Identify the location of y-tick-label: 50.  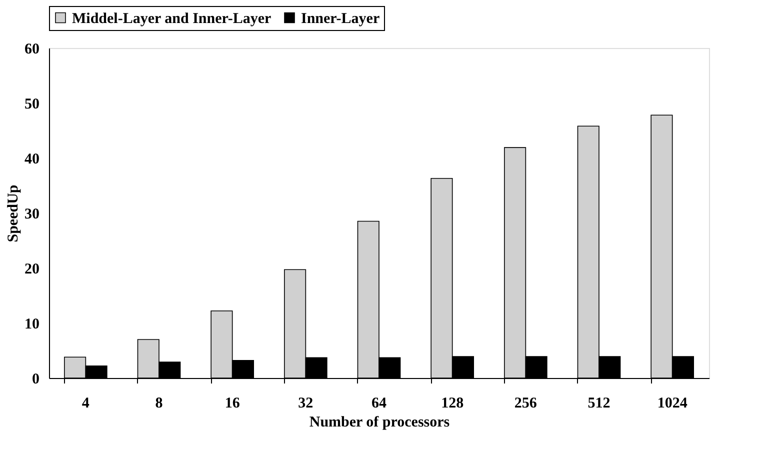
(32, 104).